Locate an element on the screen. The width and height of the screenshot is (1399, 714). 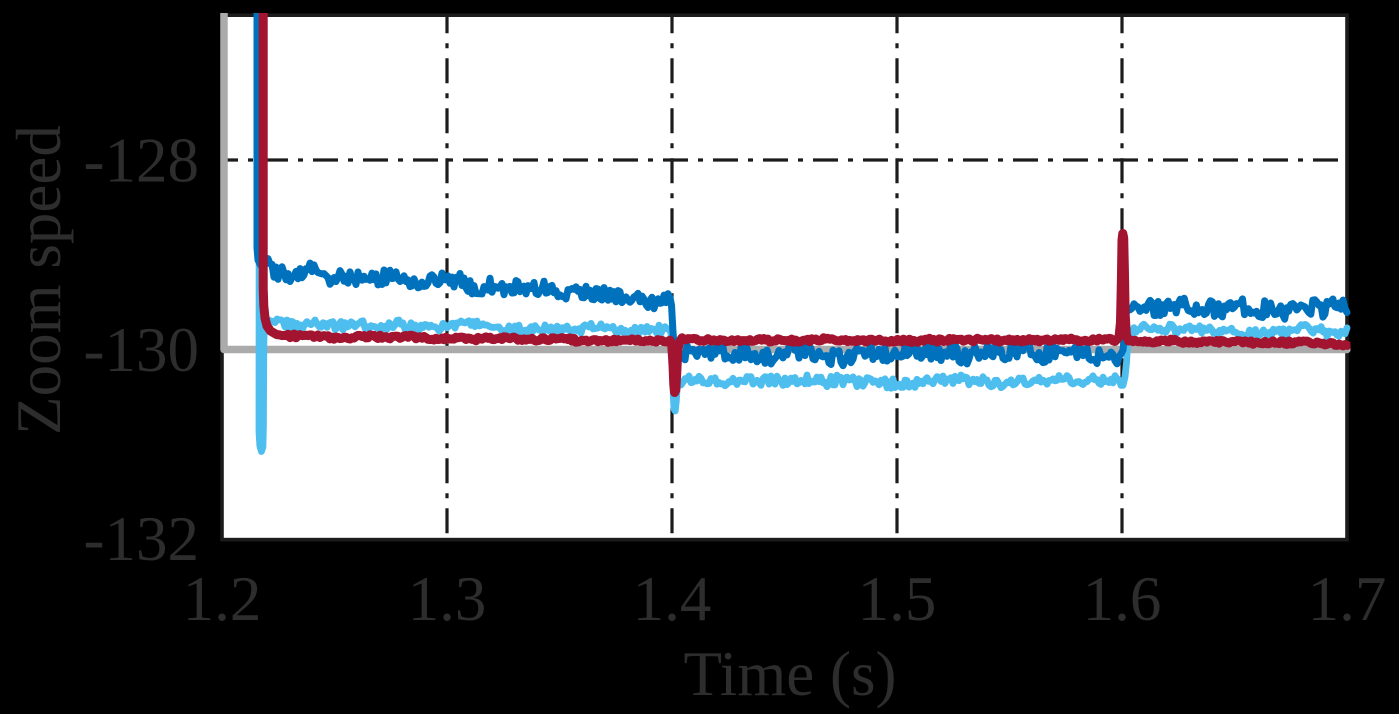
svg-text: Zoom speed is located at coordinates (39, 280).